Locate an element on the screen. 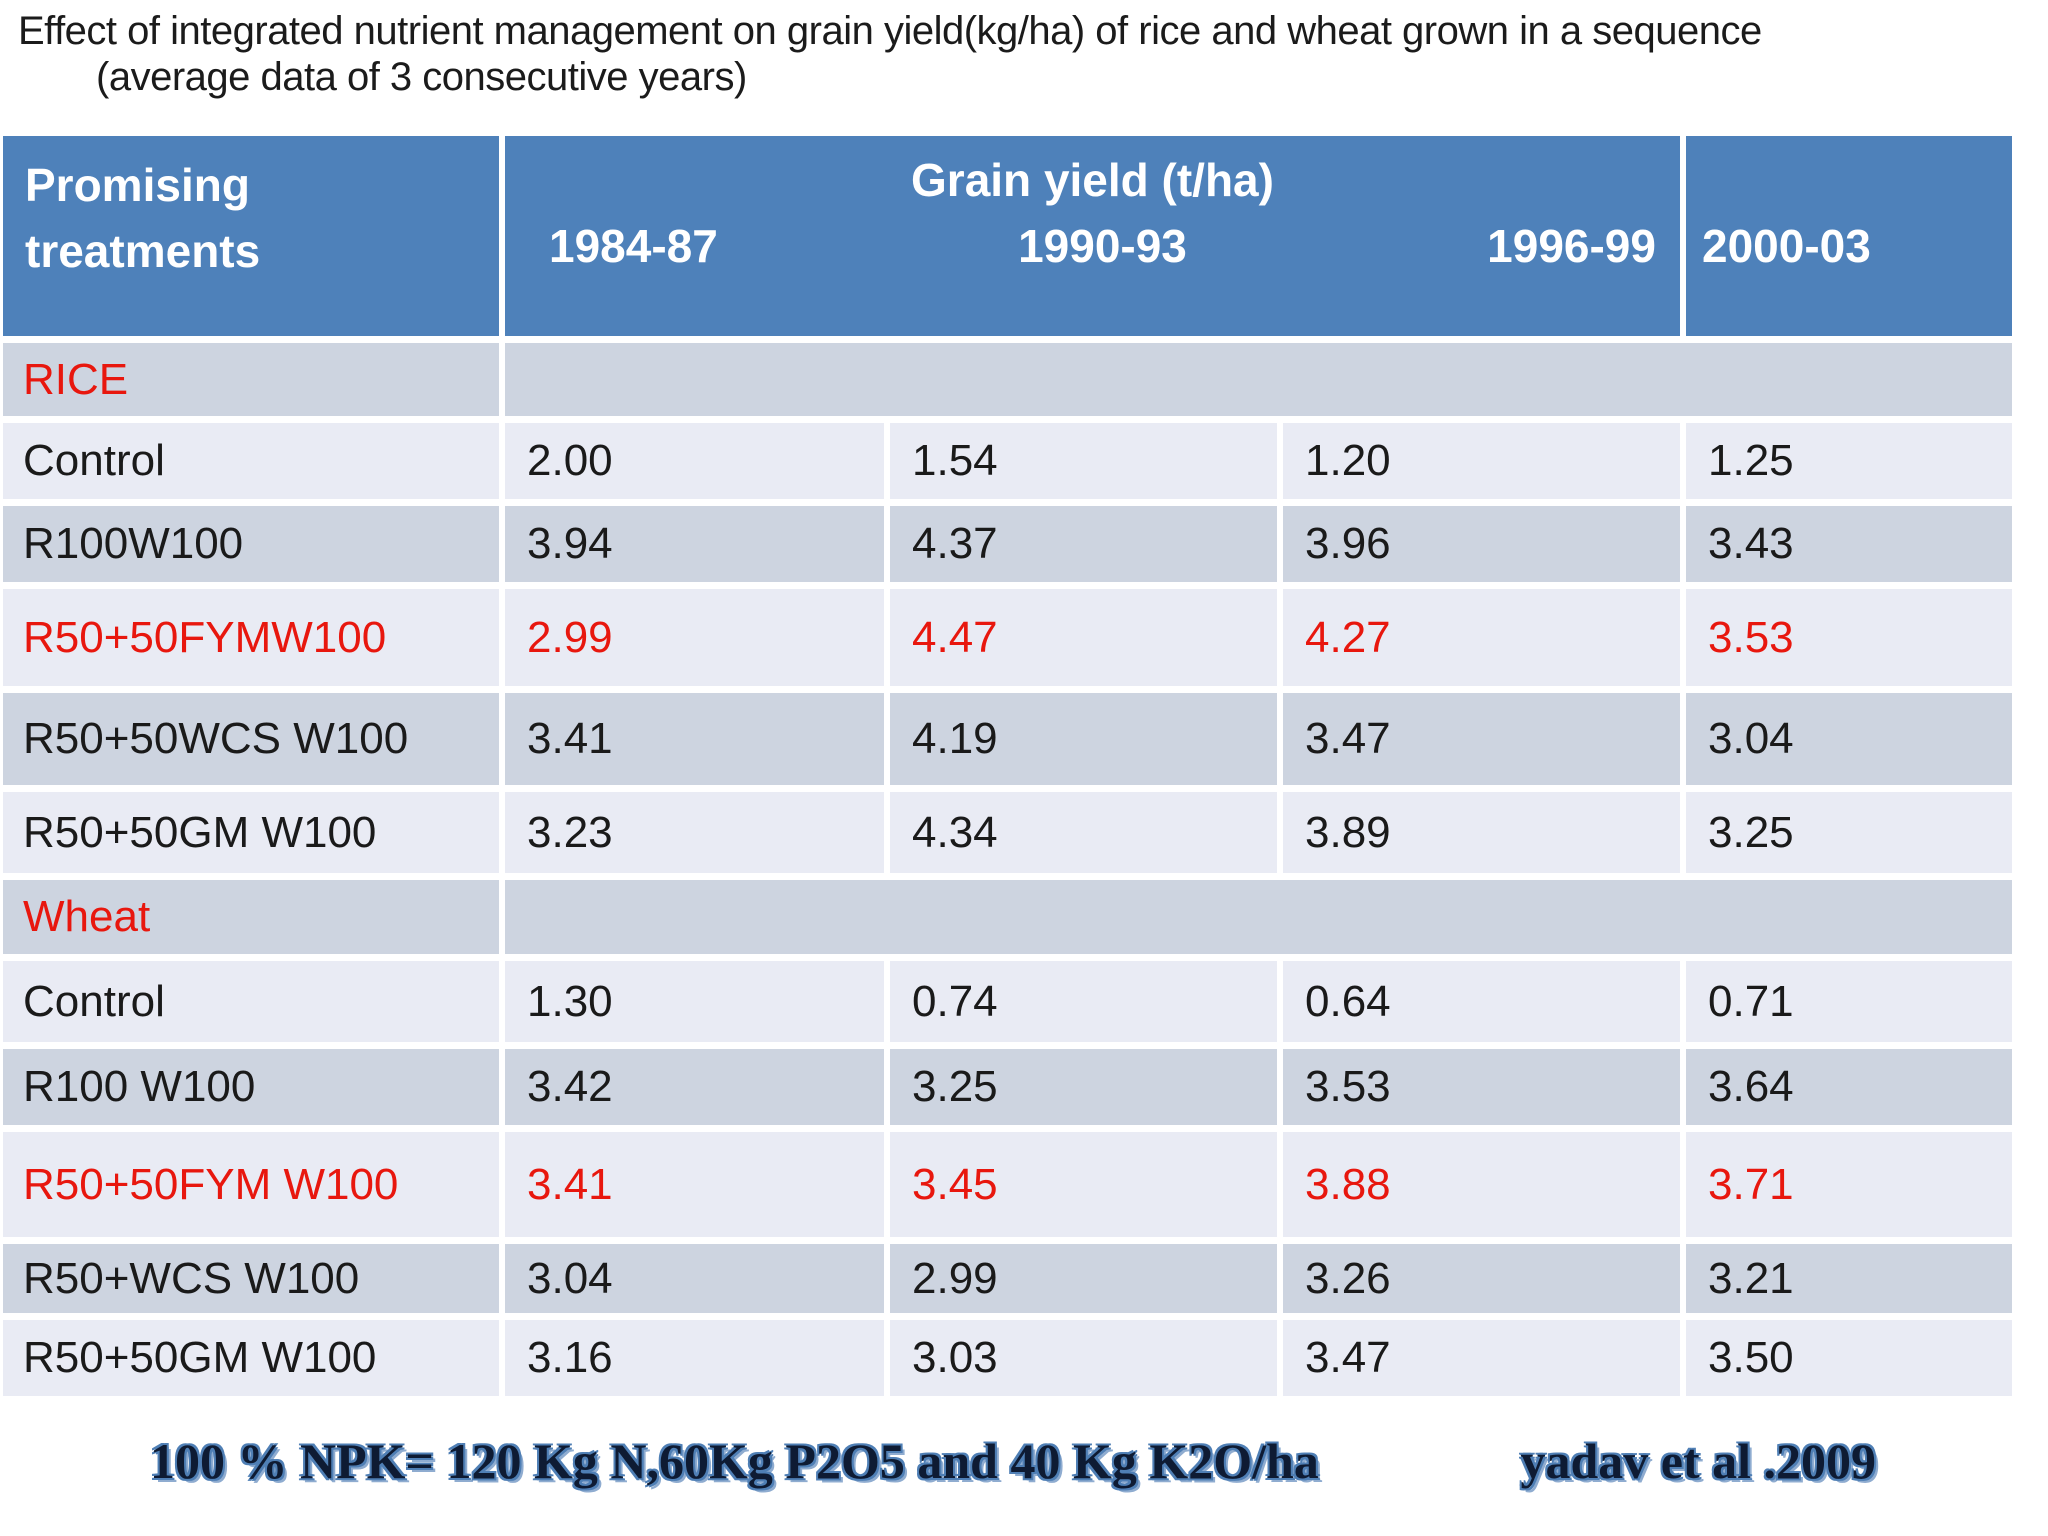  yield-value: 3.43 is located at coordinates (1849, 544).